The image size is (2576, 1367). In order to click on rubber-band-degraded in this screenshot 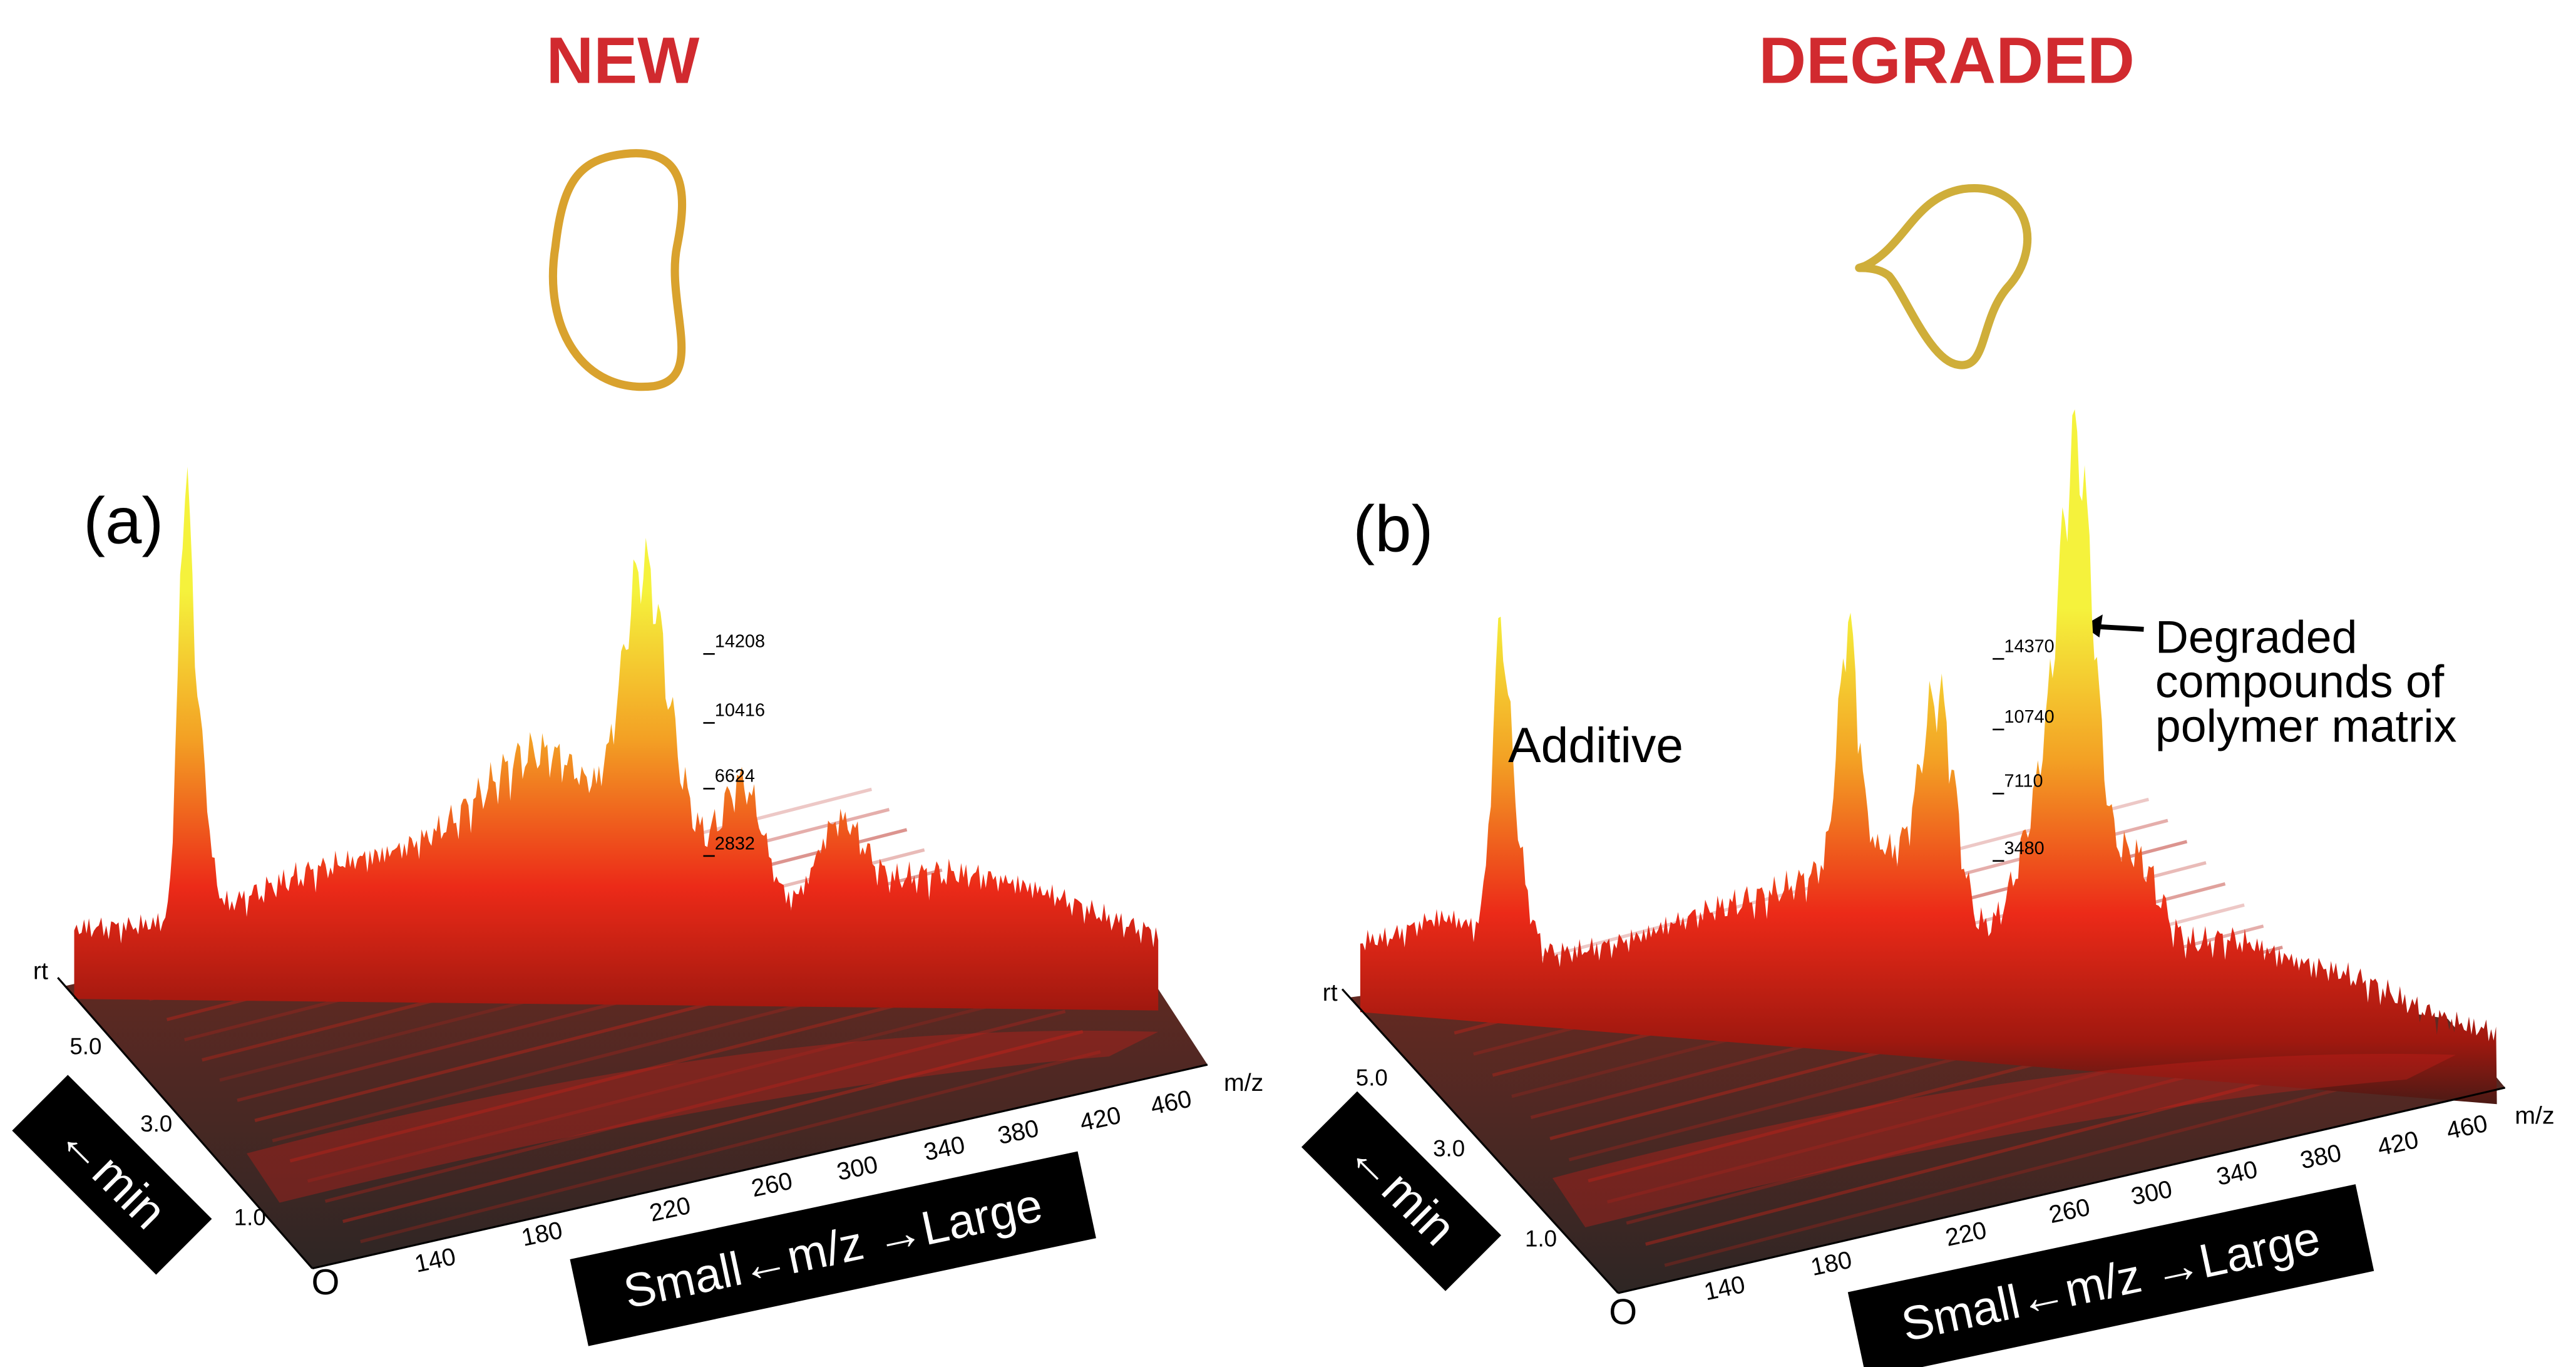, I will do `click(1943, 276)`.